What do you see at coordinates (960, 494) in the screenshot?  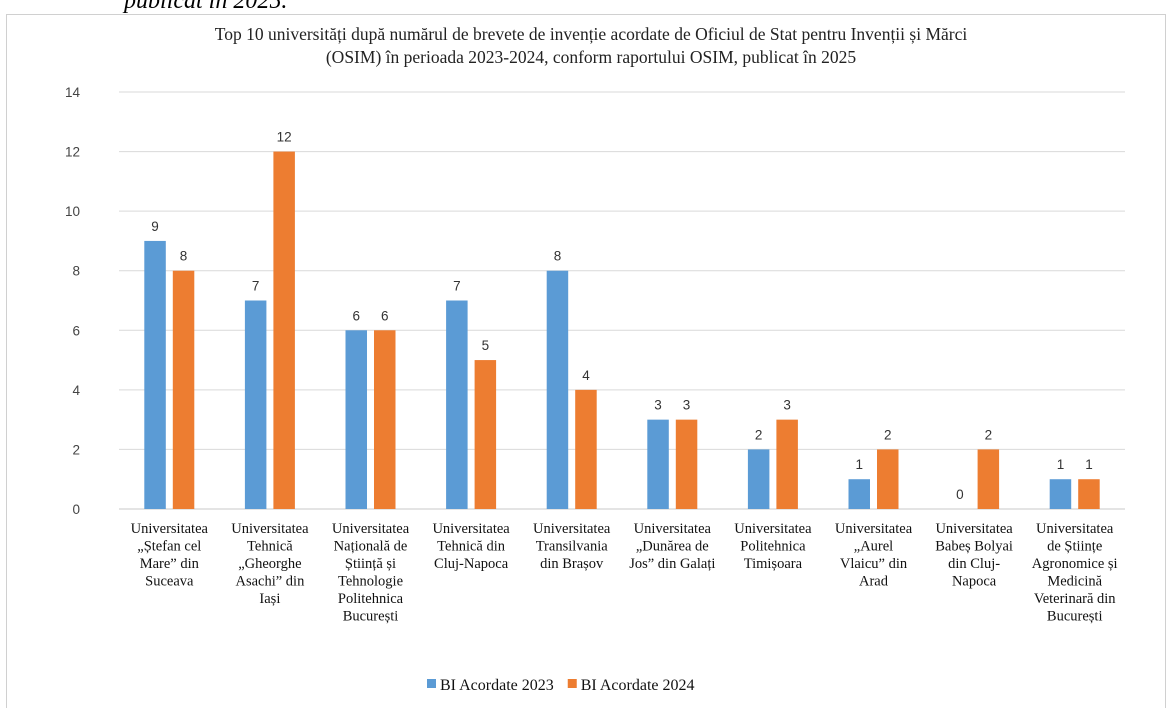 I see `data-label: 0` at bounding box center [960, 494].